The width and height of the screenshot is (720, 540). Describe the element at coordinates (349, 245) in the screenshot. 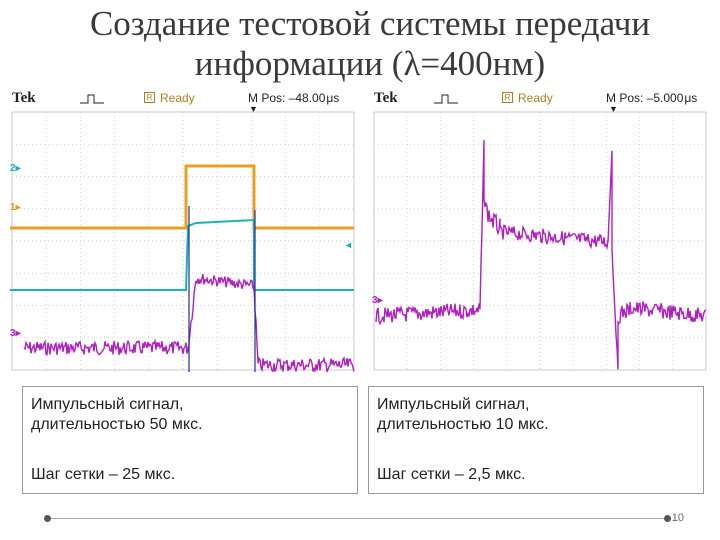

I see `ch2-offset-marker: ◂` at that location.